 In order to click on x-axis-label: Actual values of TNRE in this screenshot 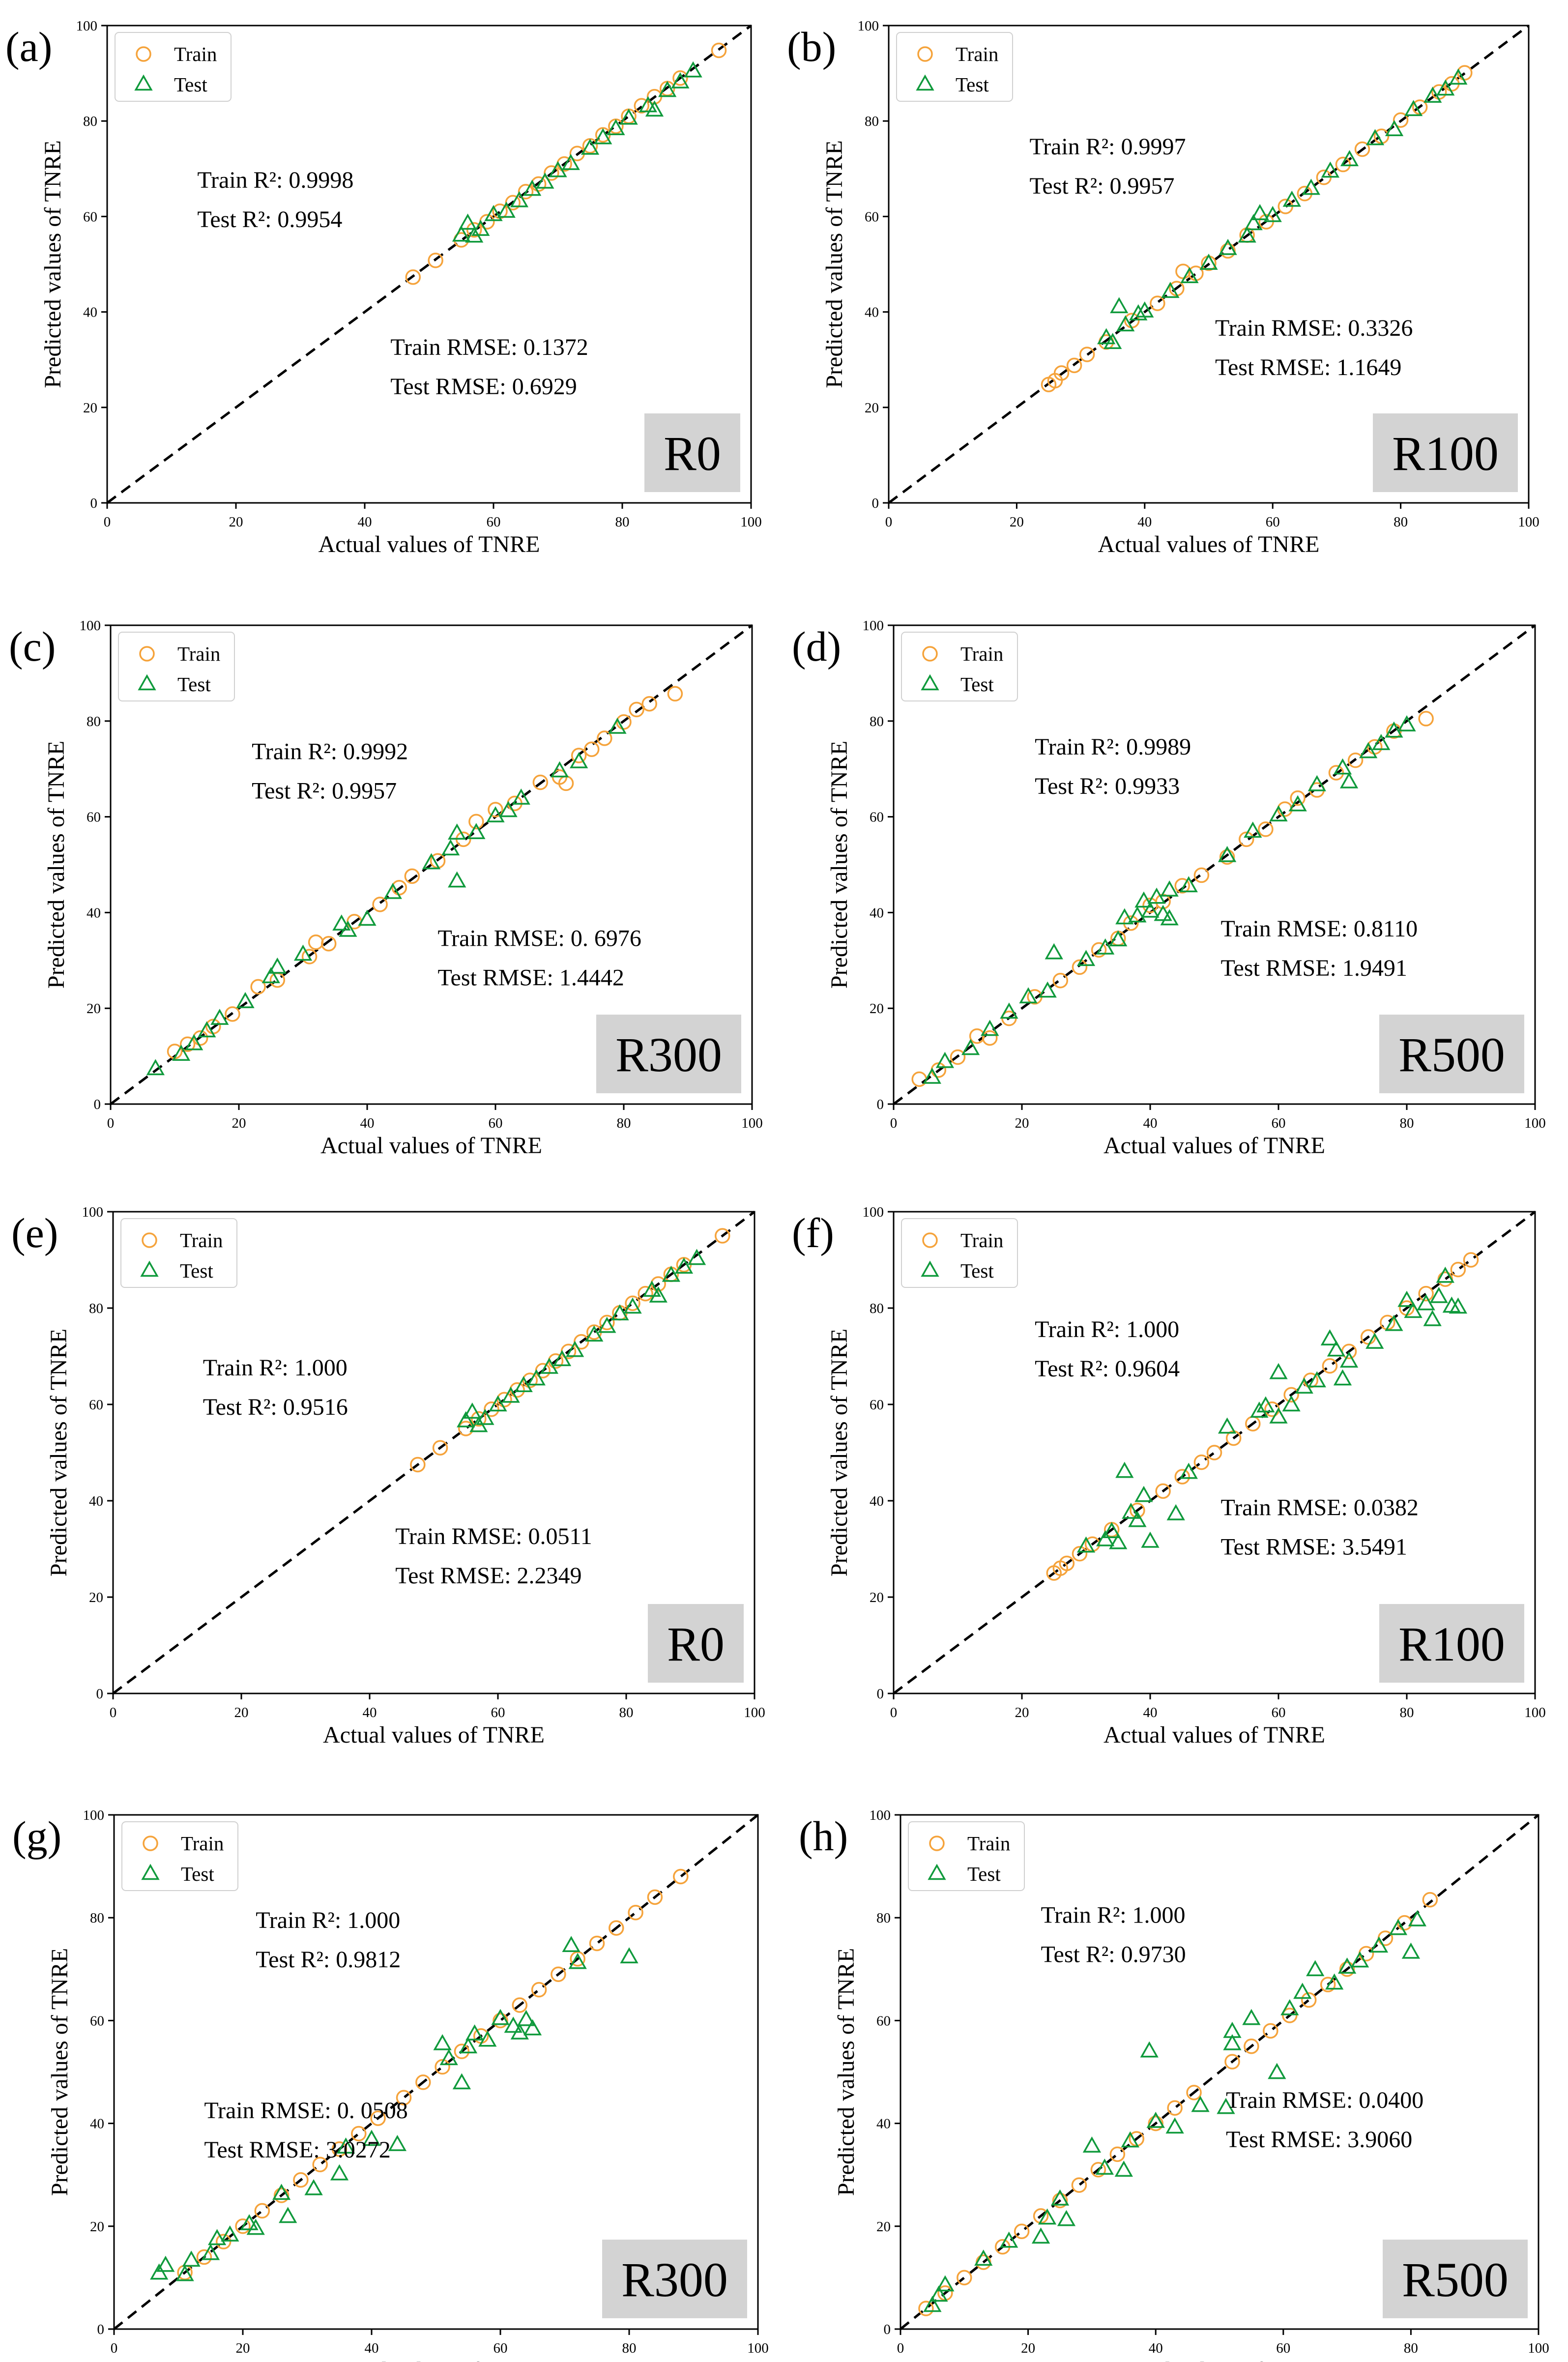, I will do `click(431, 1146)`.